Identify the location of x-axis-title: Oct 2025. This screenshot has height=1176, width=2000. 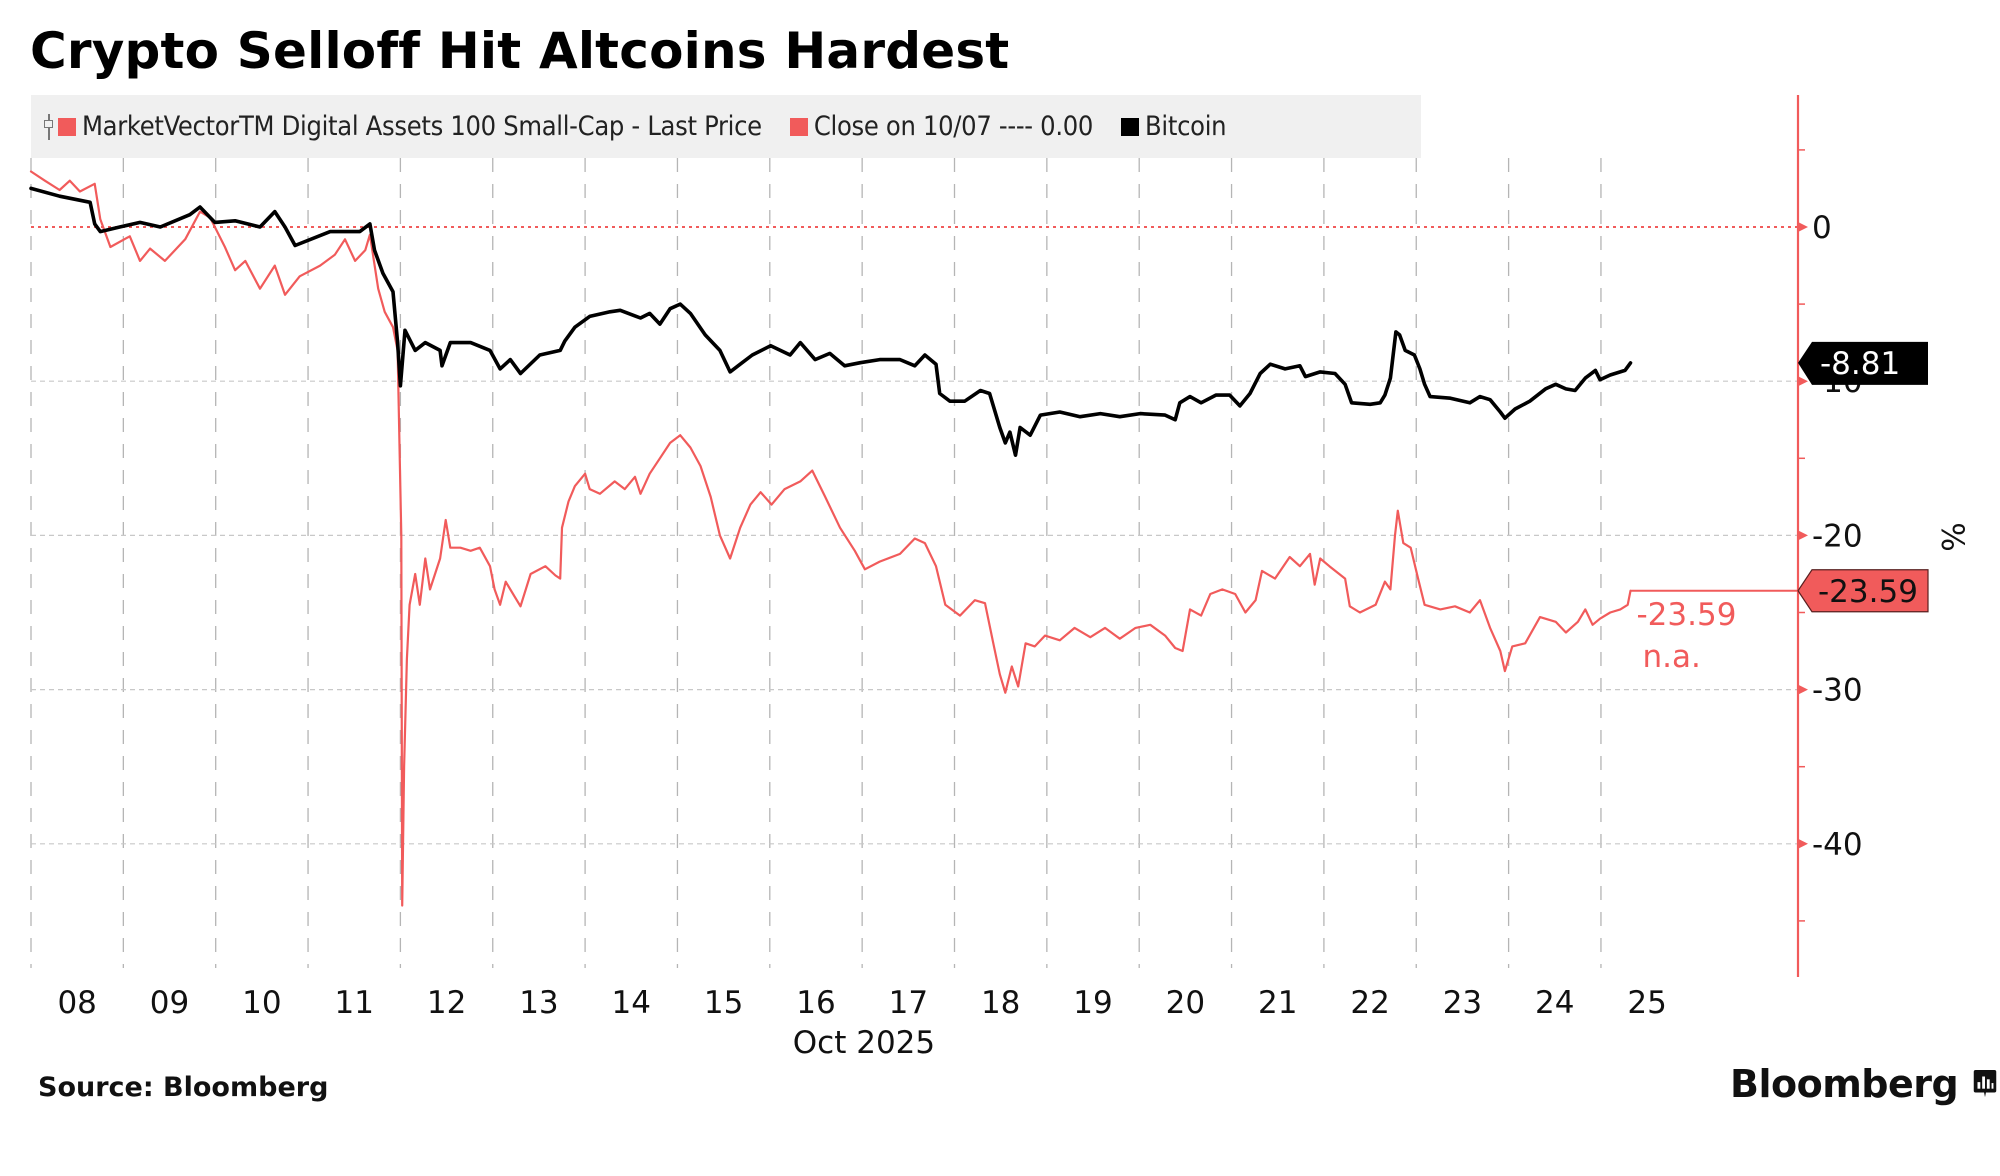
(864, 1043).